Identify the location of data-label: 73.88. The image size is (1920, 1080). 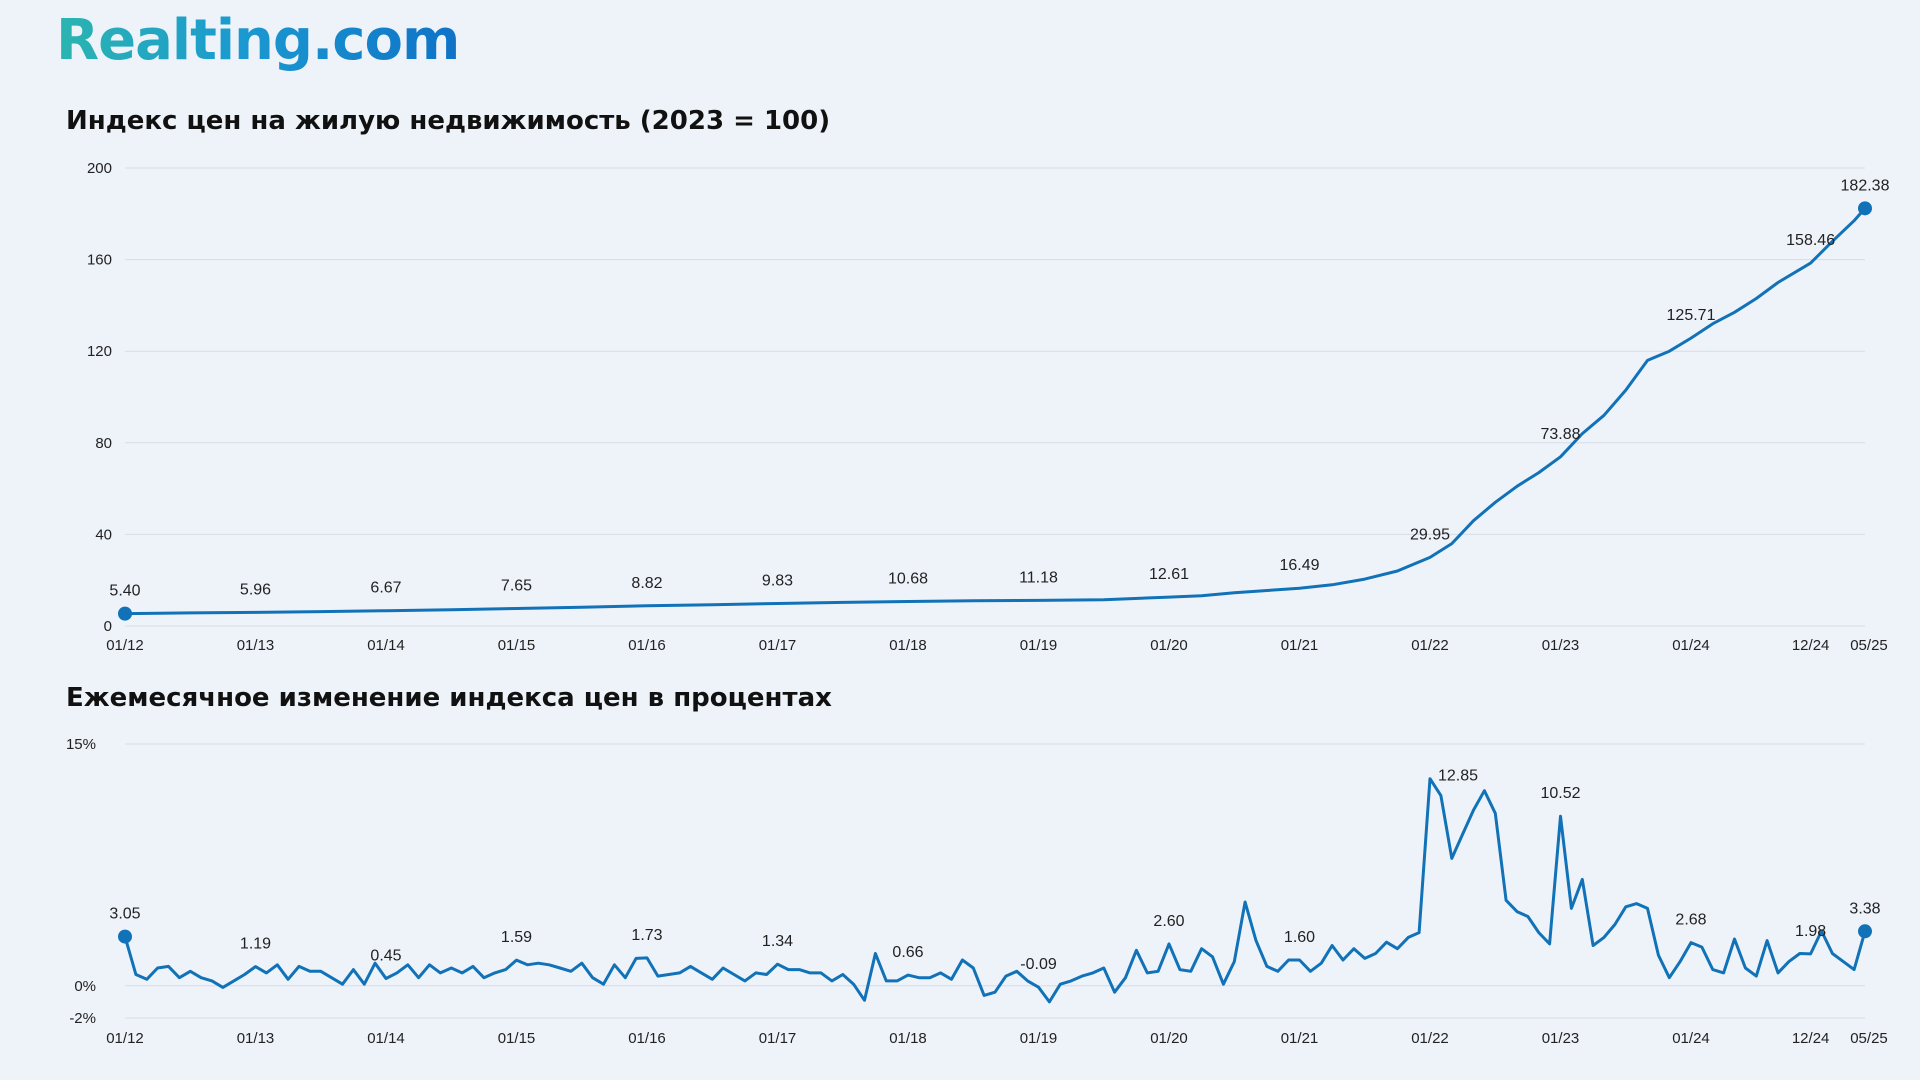
(1560, 434).